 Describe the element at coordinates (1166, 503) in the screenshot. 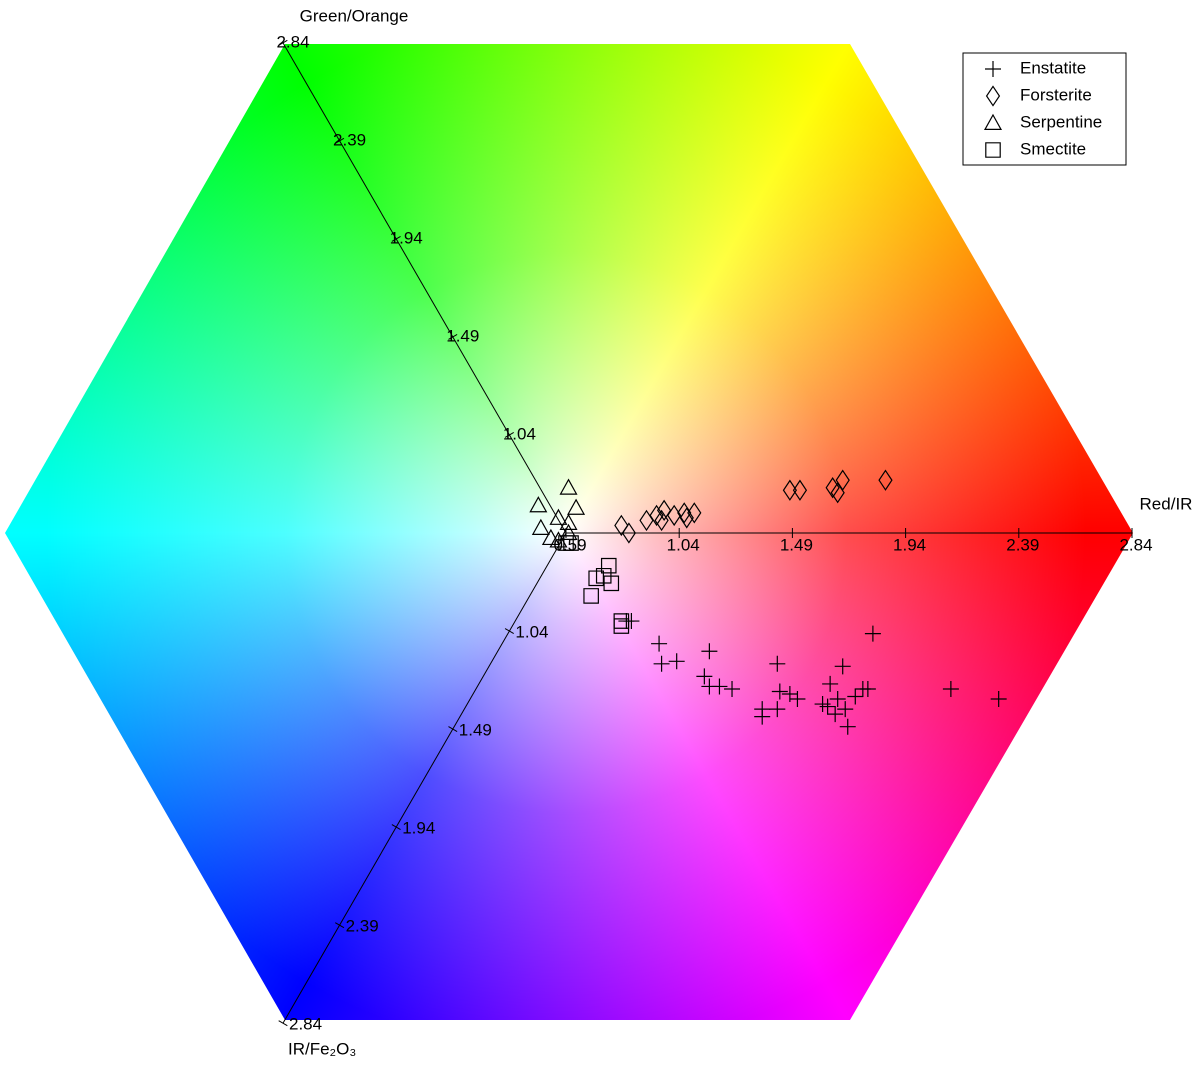

I see `axis-title: Red/IR` at that location.